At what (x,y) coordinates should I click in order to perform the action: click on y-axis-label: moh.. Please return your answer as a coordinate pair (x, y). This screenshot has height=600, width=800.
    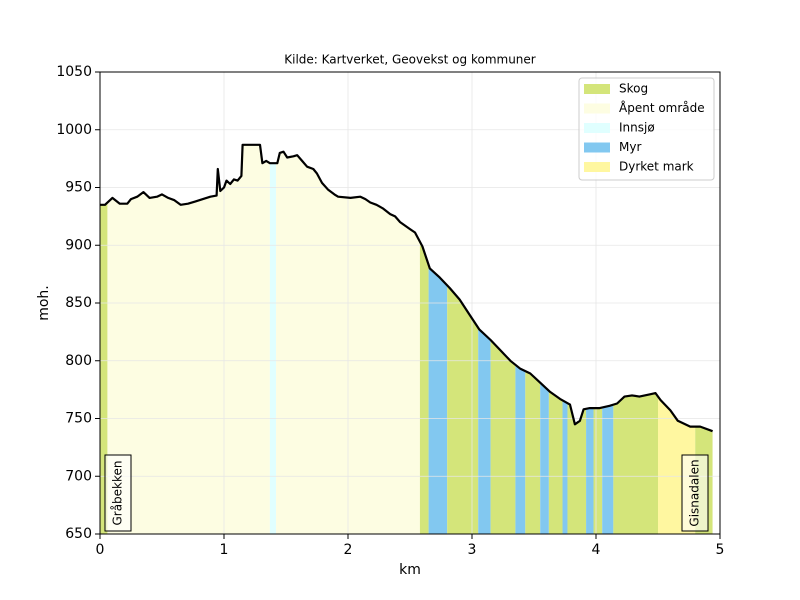
    Looking at the image, I should click on (44, 303).